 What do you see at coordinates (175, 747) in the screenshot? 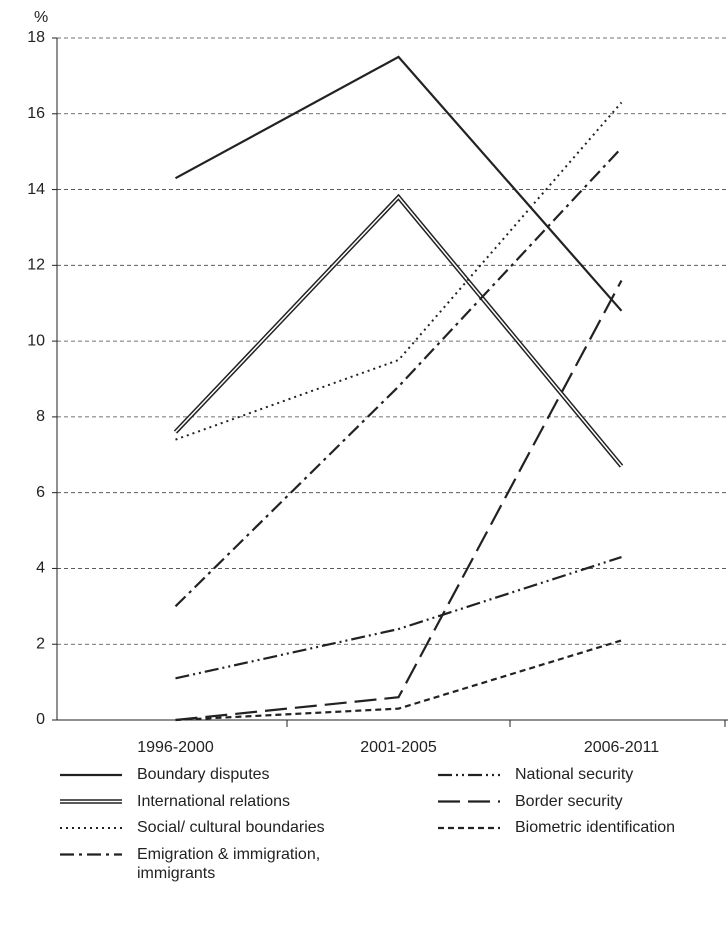
I see `x-tick-label: 1996-2000` at bounding box center [175, 747].